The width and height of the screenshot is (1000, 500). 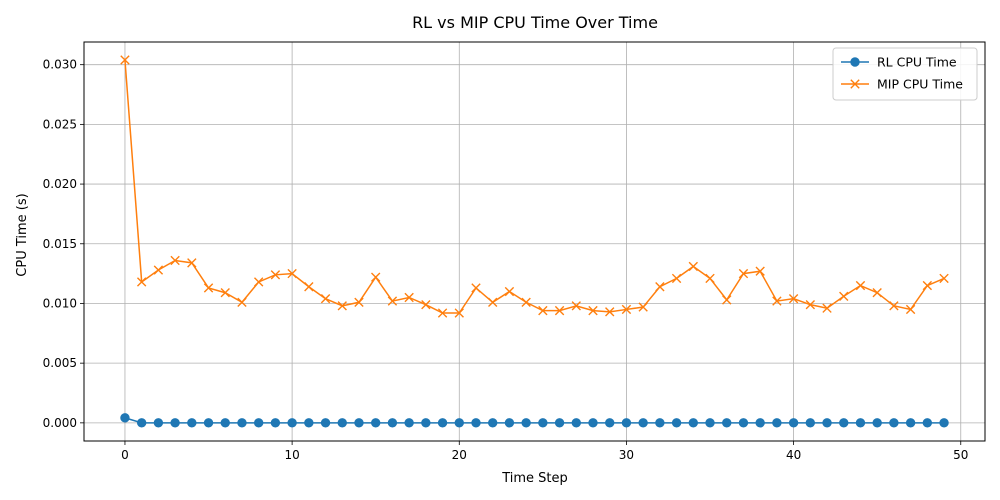 I want to click on legend-box, so click(x=905, y=74).